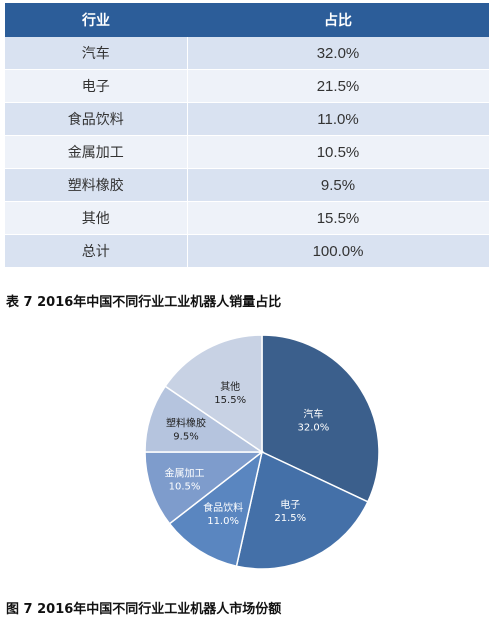 This screenshot has width=494, height=621. What do you see at coordinates (290, 518) in the screenshot?
I see `slice-value-label: 21.5%` at bounding box center [290, 518].